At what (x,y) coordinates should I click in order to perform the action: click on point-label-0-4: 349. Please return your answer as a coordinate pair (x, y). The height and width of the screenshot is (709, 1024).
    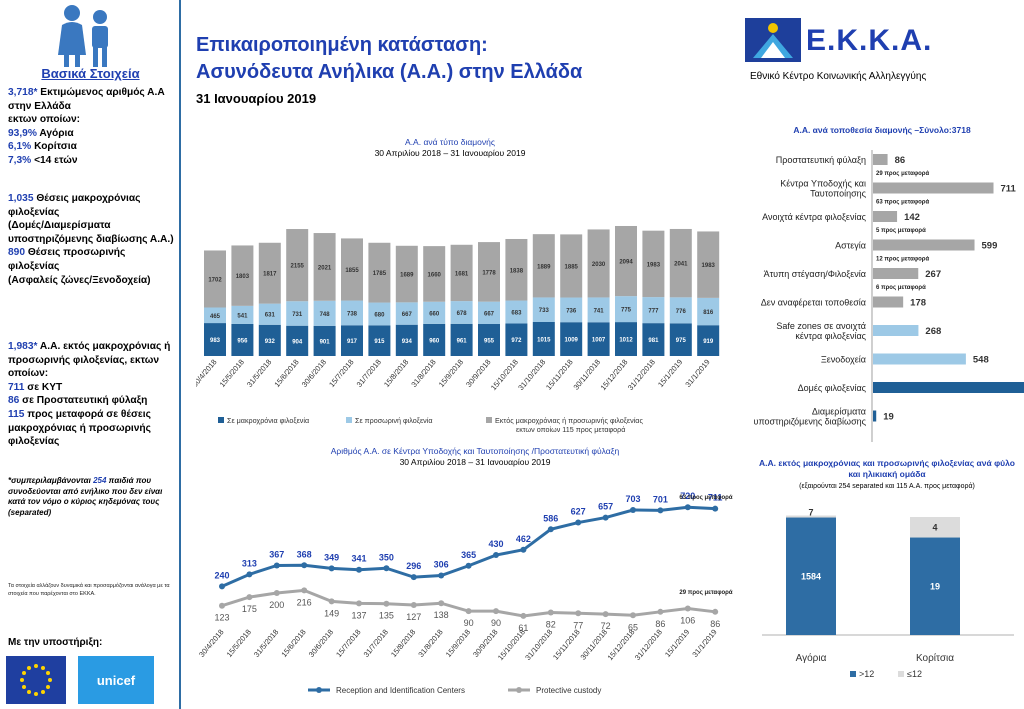
    Looking at the image, I should click on (331, 557).